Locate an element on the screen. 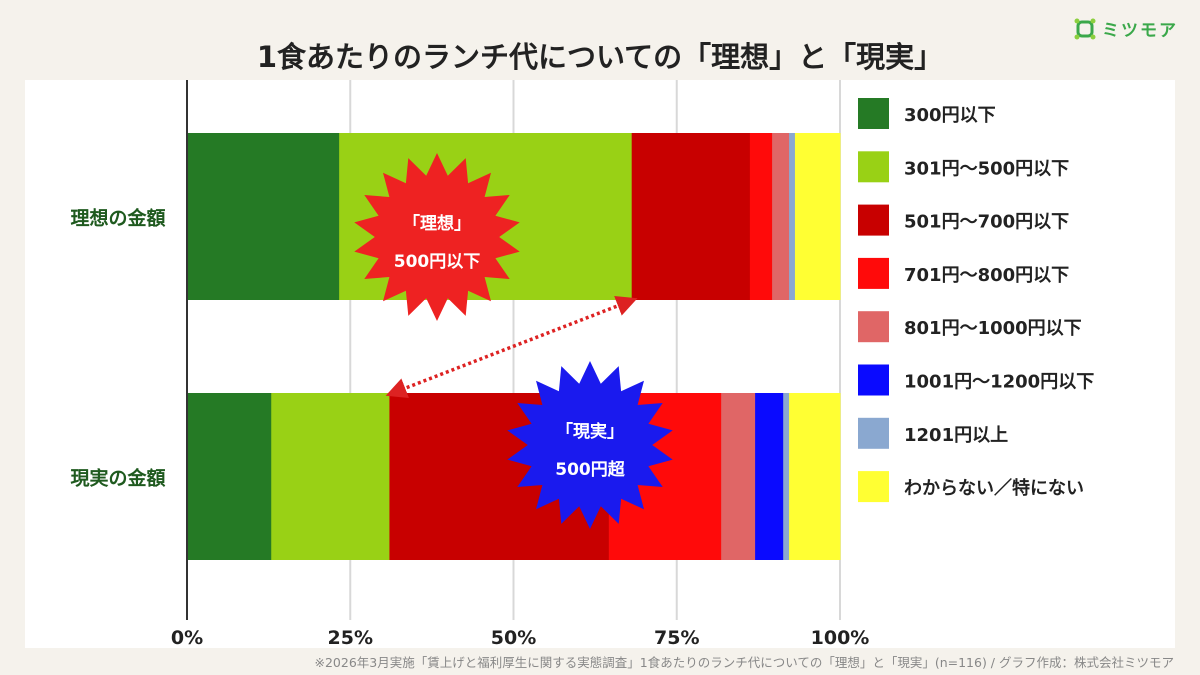  page-title: 1食あたりのランチ代についての「理想」と「現実」 is located at coordinates (600, 57).